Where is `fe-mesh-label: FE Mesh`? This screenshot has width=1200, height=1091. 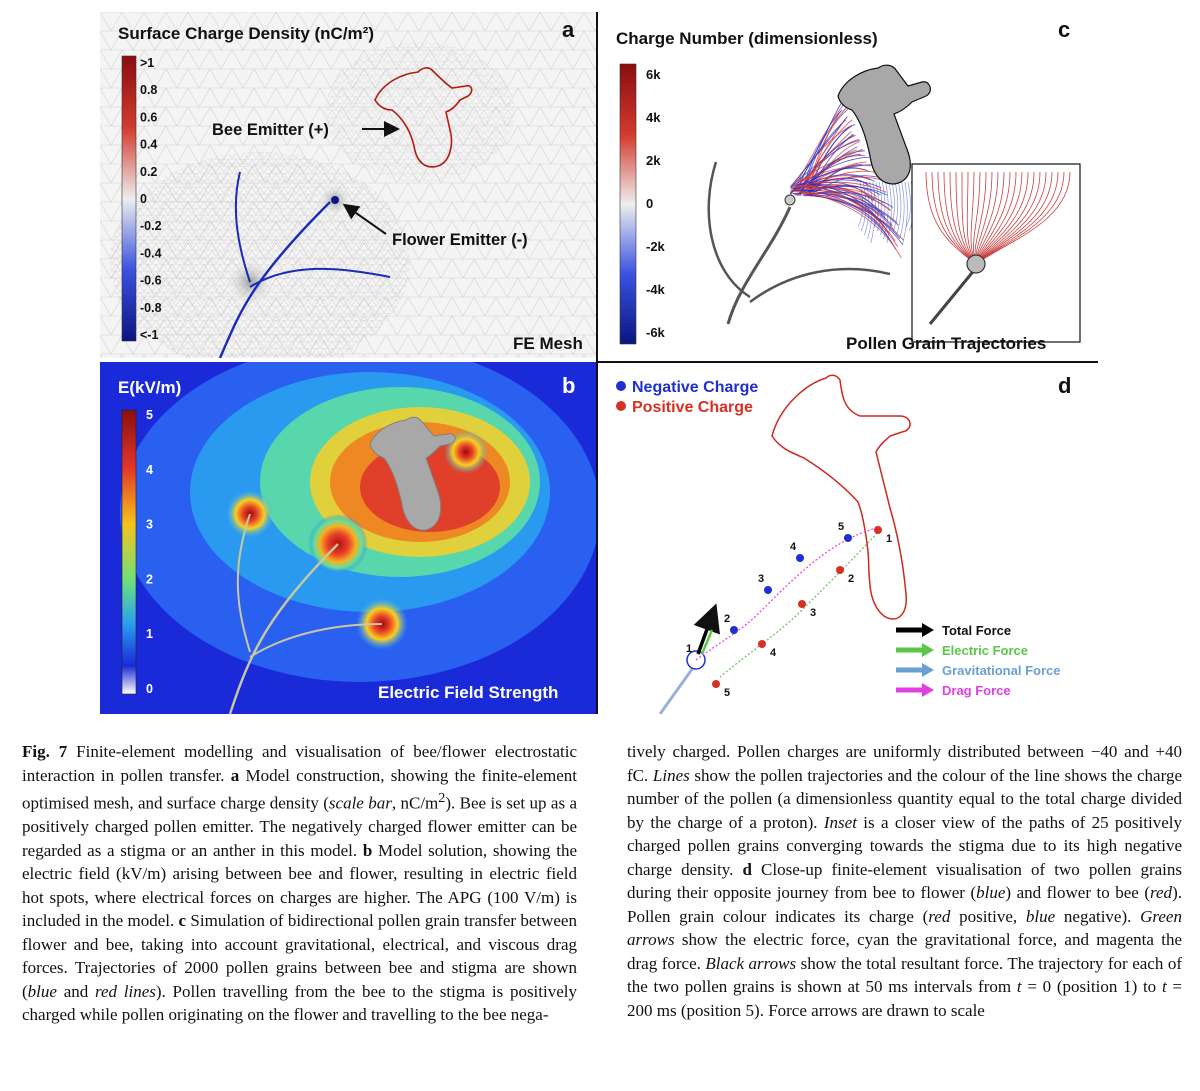 fe-mesh-label: FE Mesh is located at coordinates (548, 343).